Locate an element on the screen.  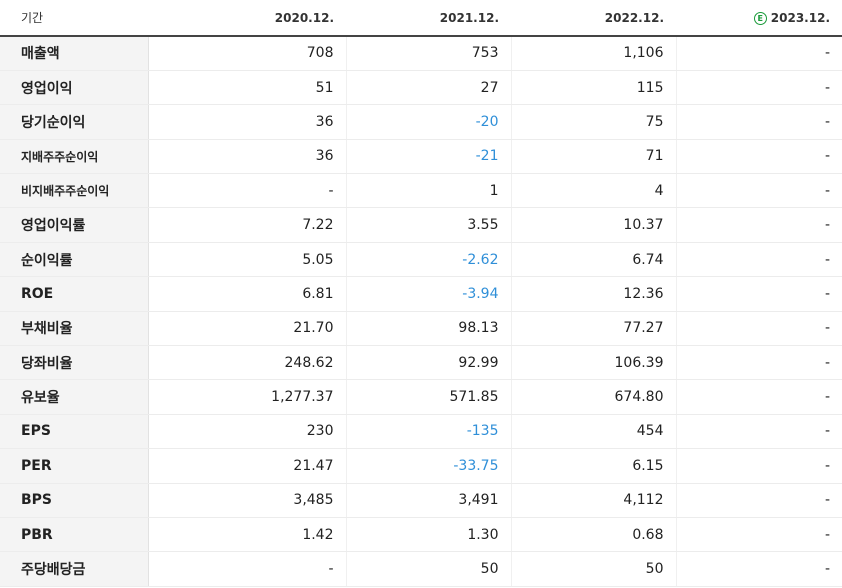
cell-value: 75 is located at coordinates (594, 122).